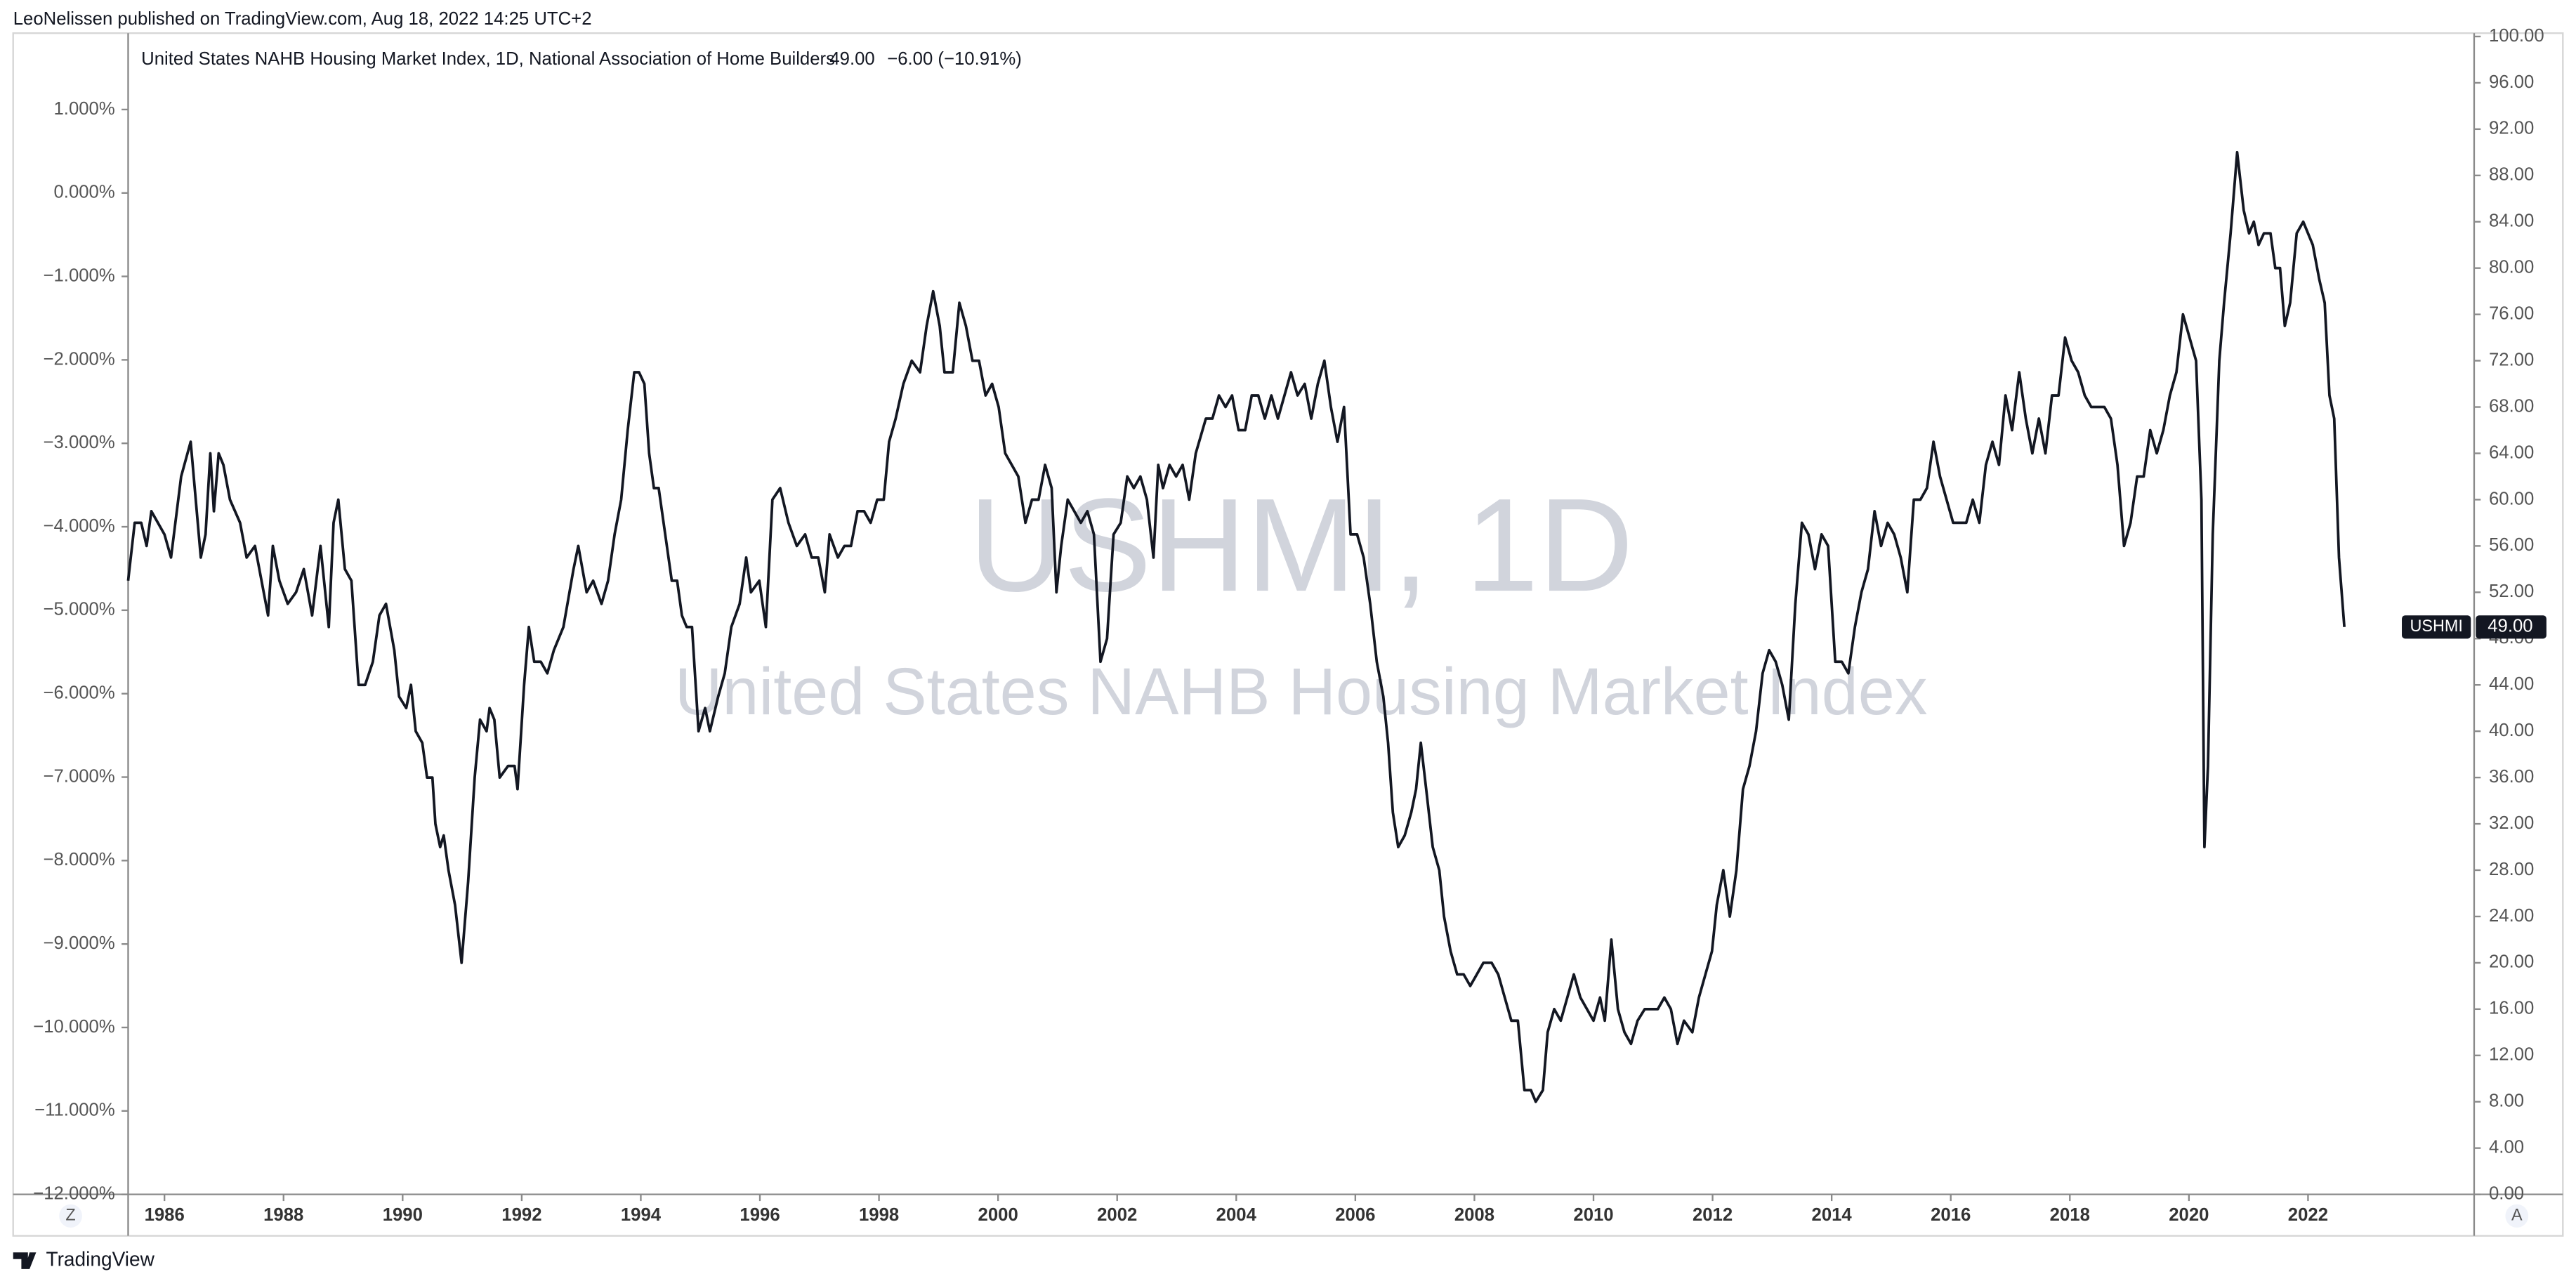 This screenshot has width=2576, height=1274. What do you see at coordinates (2511, 684) in the screenshot?
I see `y-tick-label: 44.00` at bounding box center [2511, 684].